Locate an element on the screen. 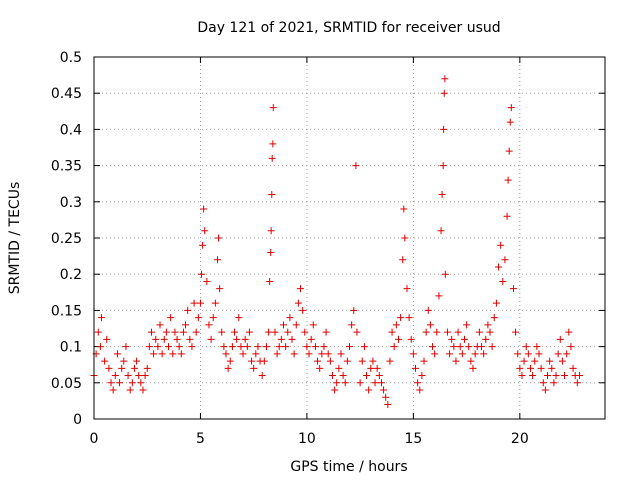 The height and width of the screenshot is (485, 640). y-tick-label: 0.25 is located at coordinates (66, 239).